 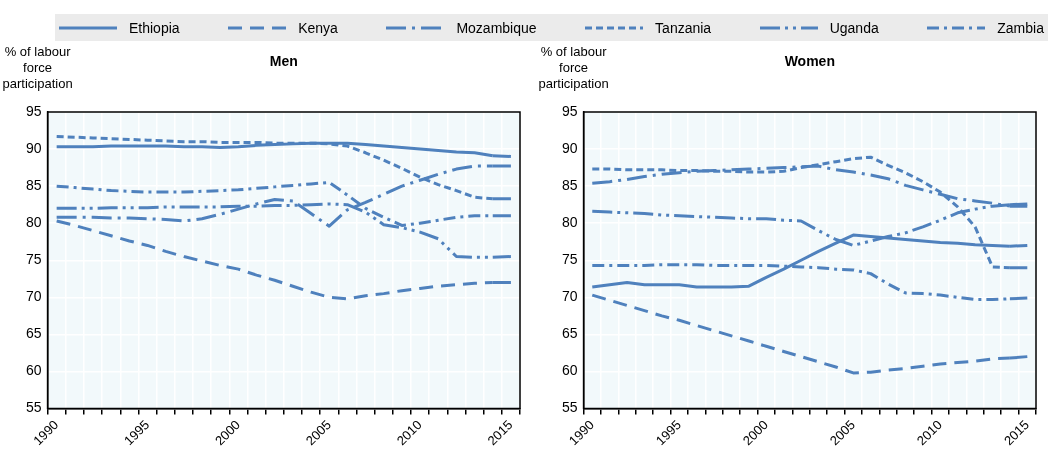 I want to click on chart-title: Men, so click(x=283, y=60).